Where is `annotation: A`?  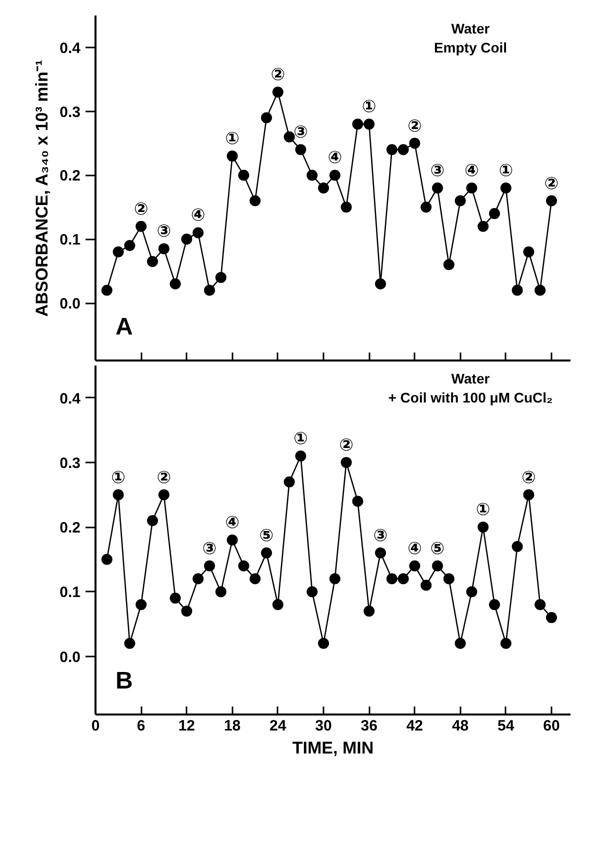
annotation: A is located at coordinates (124, 327).